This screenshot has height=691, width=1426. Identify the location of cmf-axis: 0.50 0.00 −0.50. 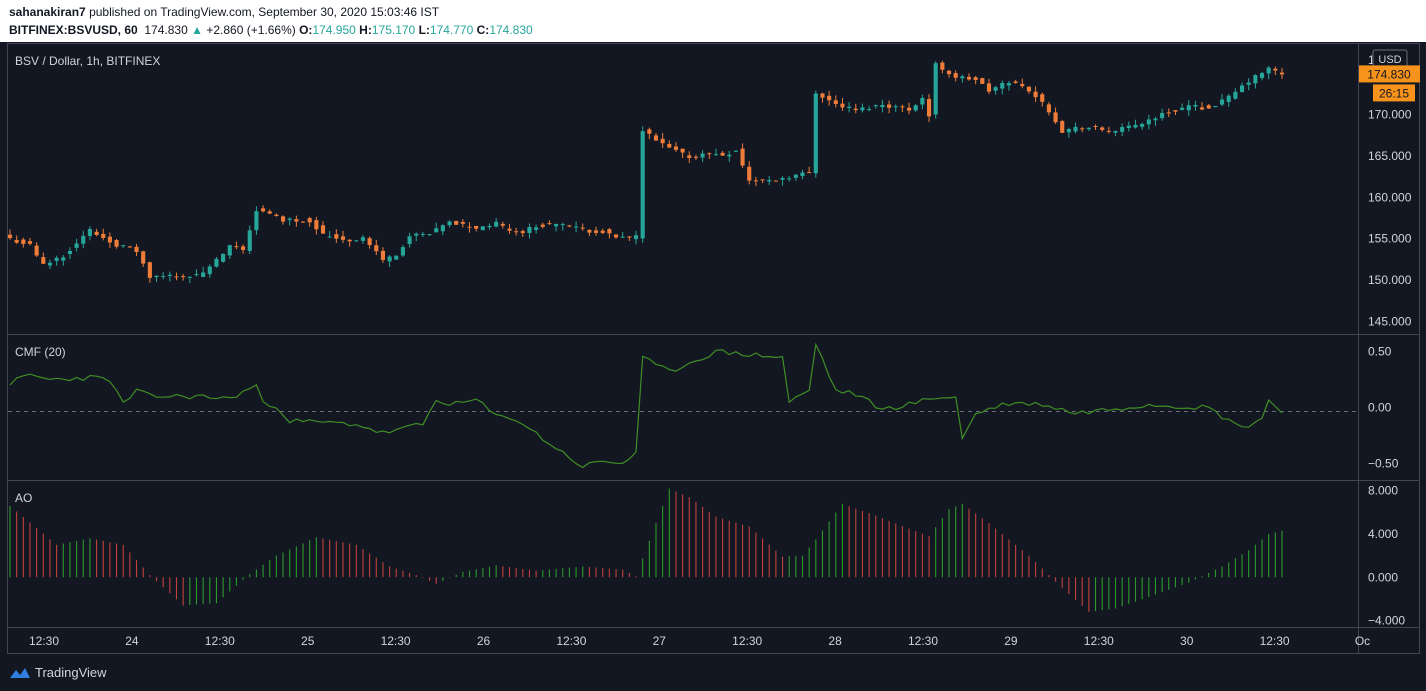
(1383, 408).